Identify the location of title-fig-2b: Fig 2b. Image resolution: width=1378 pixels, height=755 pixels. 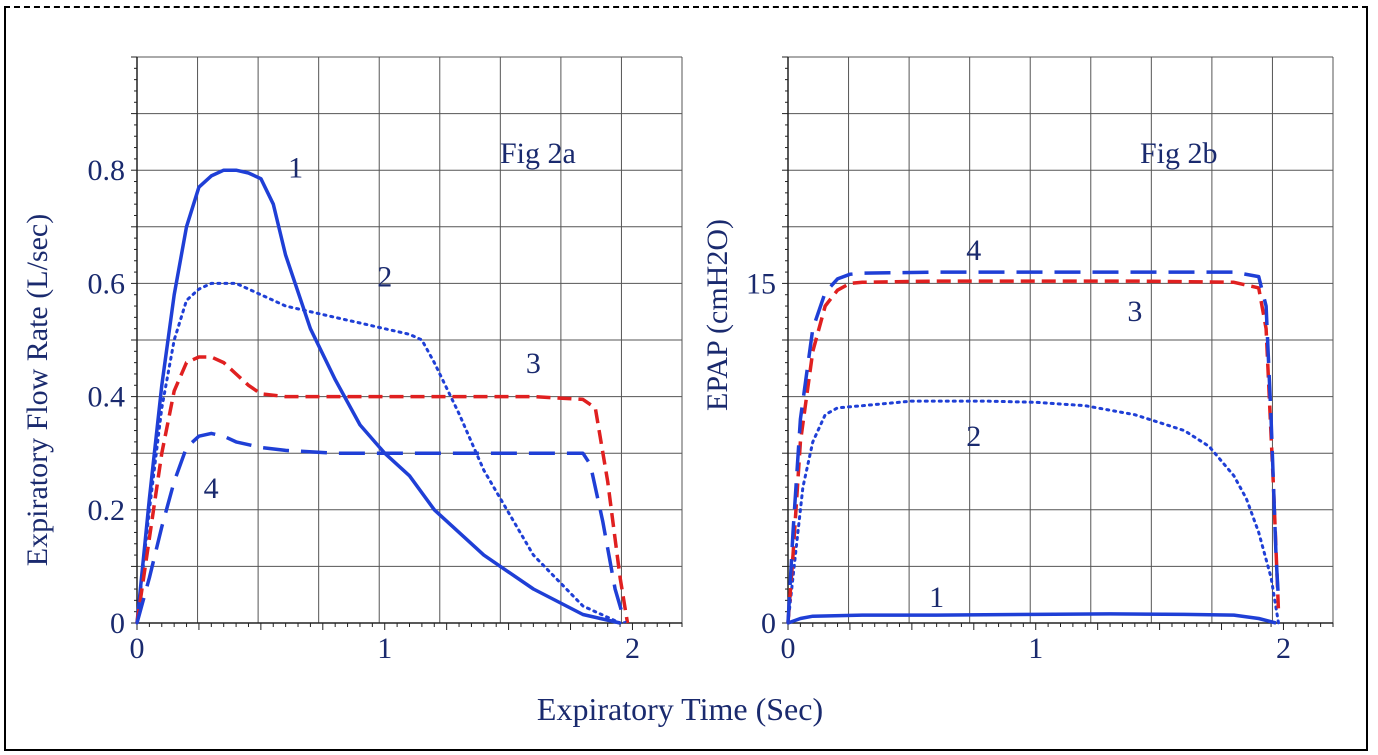
(1179, 153).